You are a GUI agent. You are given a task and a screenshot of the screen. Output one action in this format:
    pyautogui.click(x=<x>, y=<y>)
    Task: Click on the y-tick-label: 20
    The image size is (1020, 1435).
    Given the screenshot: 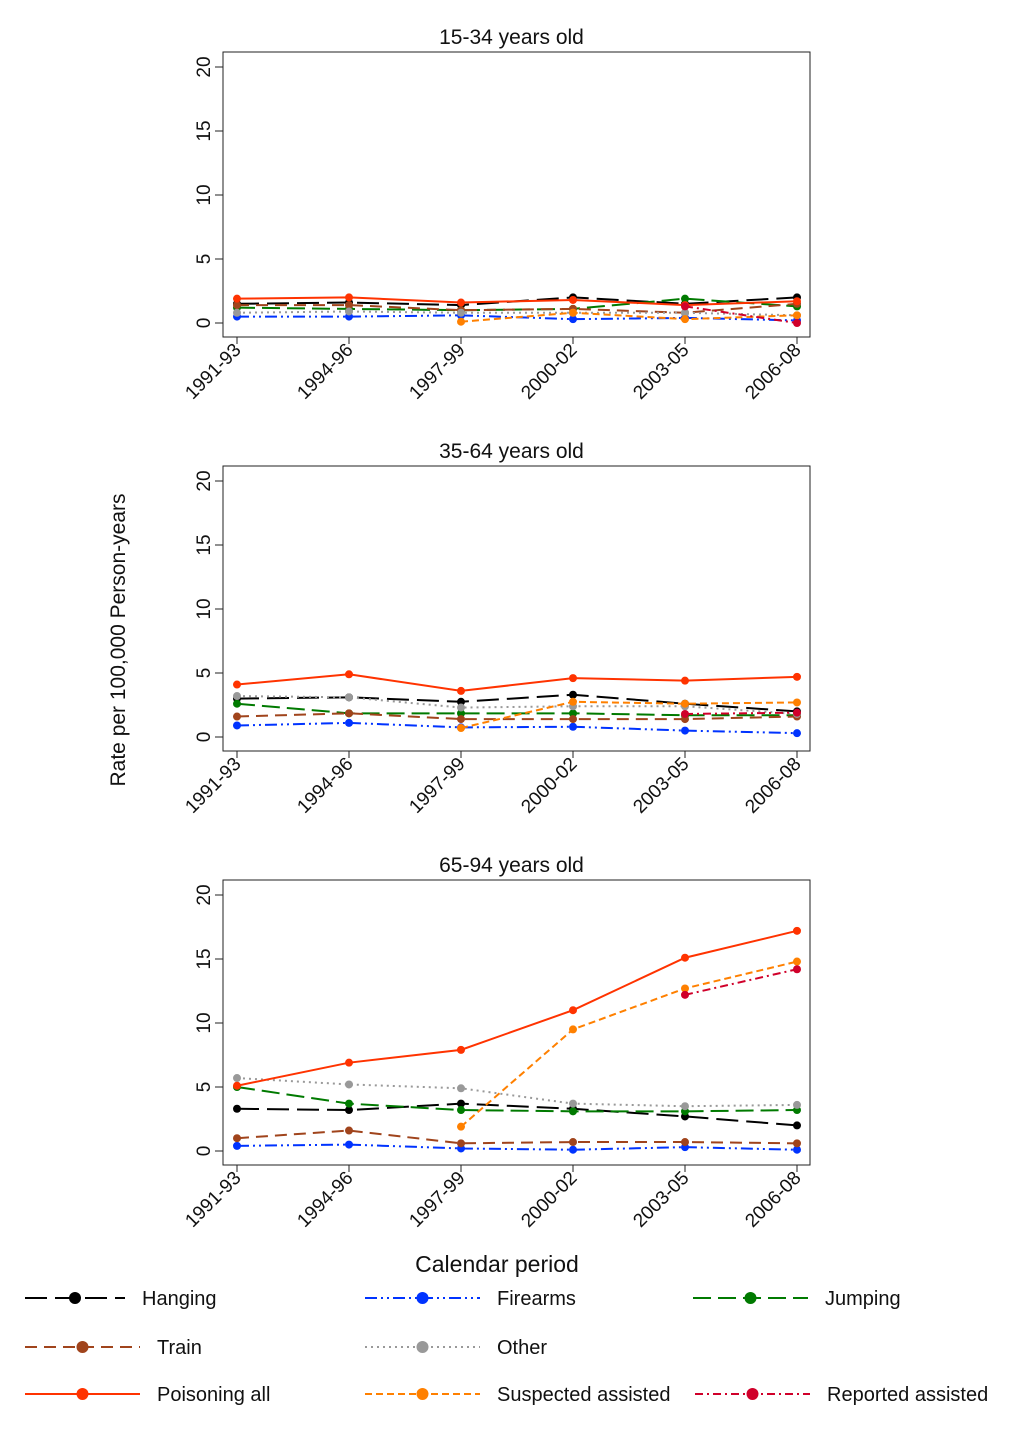 What is the action you would take?
    pyautogui.click(x=204, y=66)
    